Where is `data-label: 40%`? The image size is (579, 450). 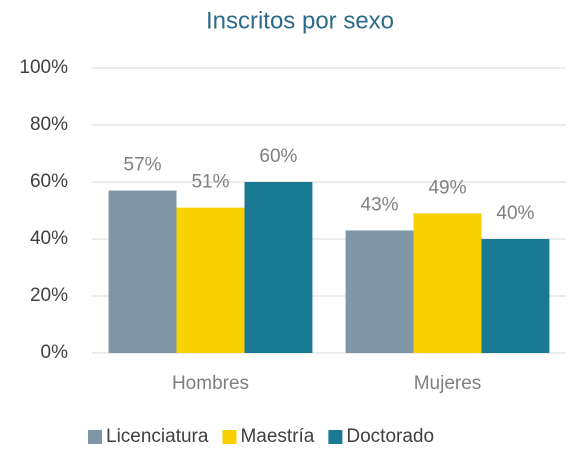 data-label: 40% is located at coordinates (515, 213).